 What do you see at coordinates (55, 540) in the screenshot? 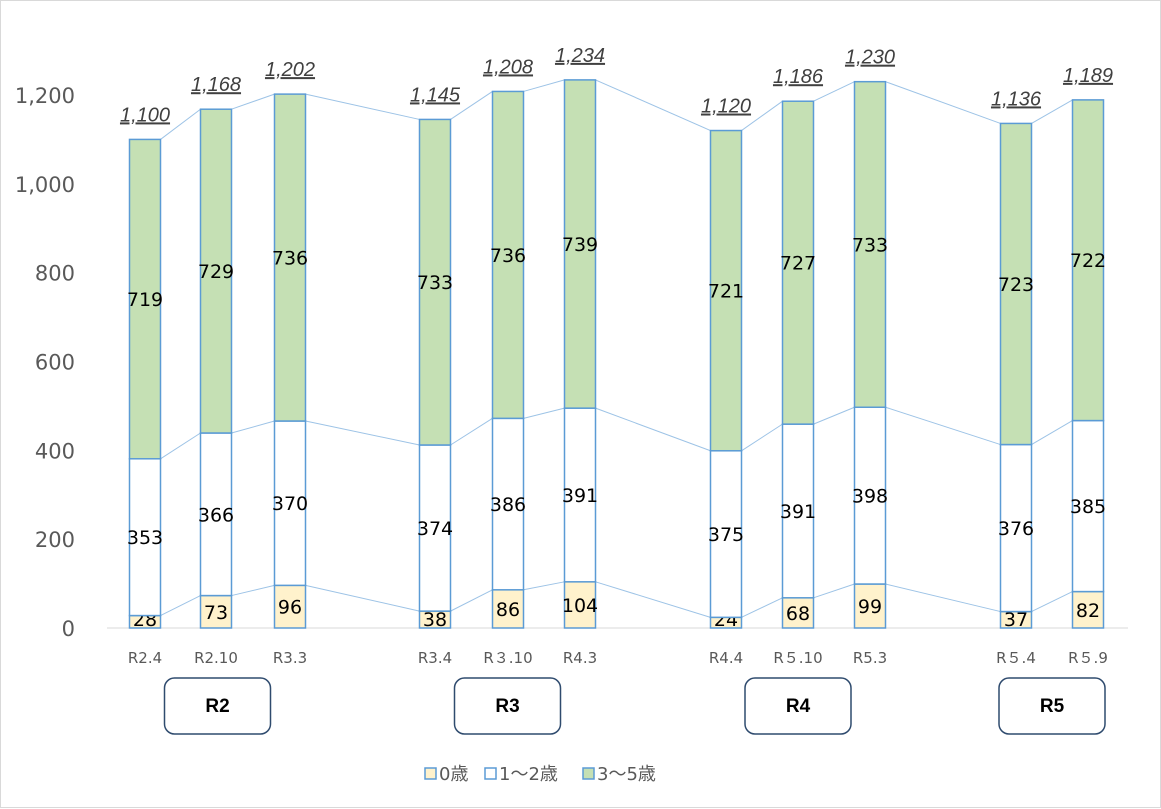
I see `y-tick-label: 200` at bounding box center [55, 540].